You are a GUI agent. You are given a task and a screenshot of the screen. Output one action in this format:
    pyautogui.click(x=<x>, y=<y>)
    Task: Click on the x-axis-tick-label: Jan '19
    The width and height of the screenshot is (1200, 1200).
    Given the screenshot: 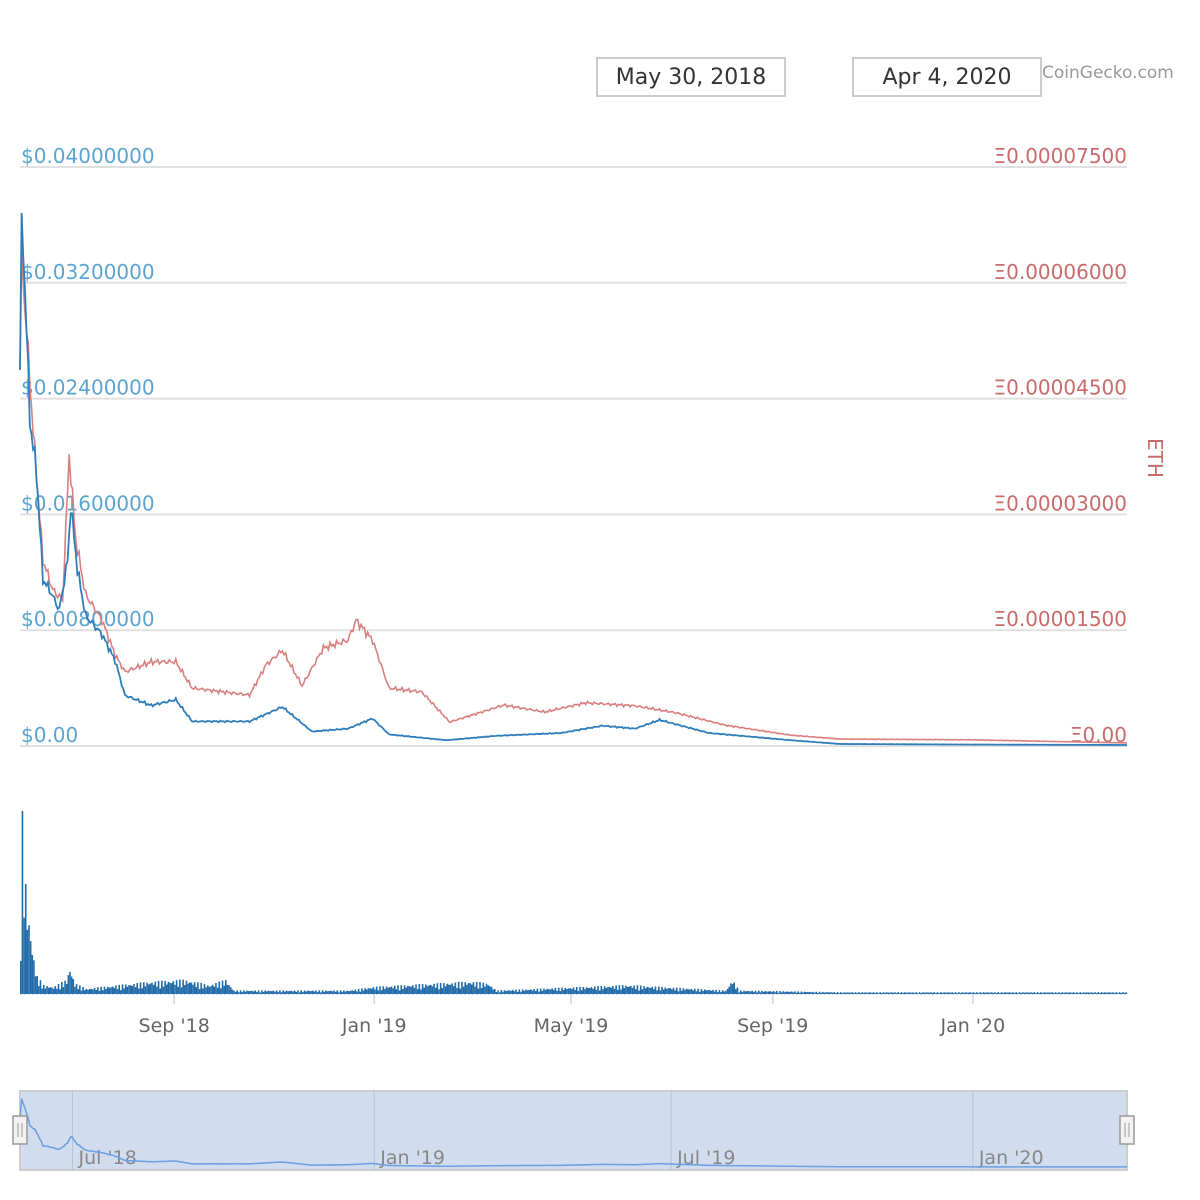 What is the action you would take?
    pyautogui.click(x=374, y=1026)
    